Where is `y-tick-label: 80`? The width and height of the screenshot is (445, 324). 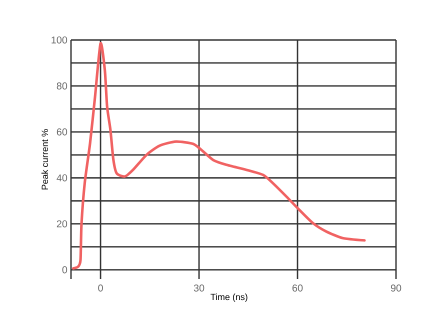 y-tick-label: 80 is located at coordinates (62, 86).